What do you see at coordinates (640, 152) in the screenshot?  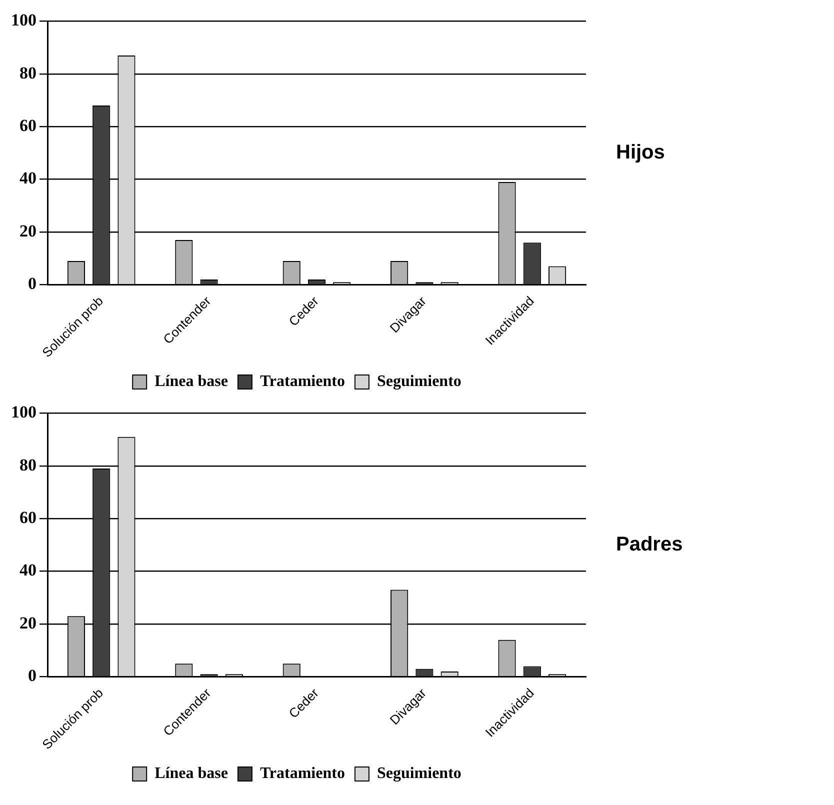 I see `text: Hijos` at bounding box center [640, 152].